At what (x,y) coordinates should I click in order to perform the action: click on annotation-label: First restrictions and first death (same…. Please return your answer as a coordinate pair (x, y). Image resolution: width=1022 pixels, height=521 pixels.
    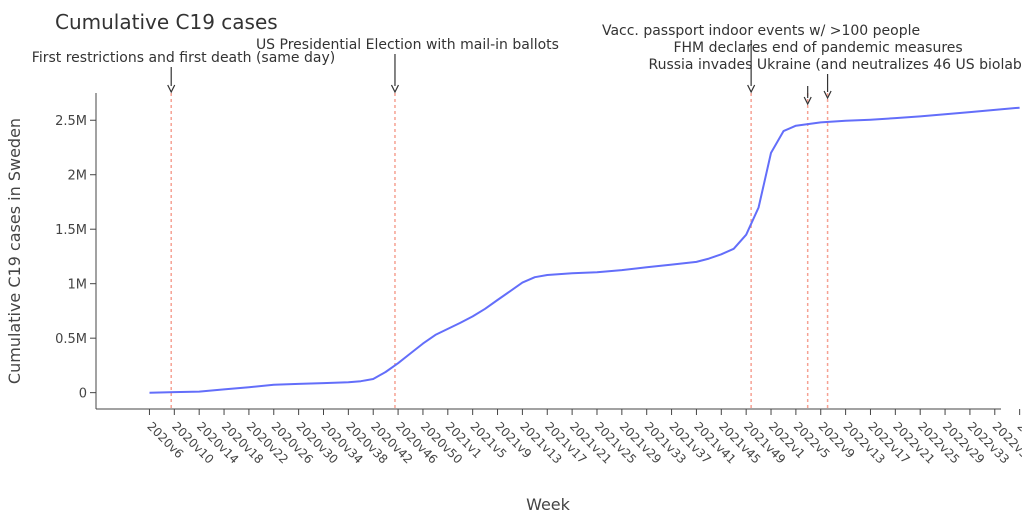
    Looking at the image, I should click on (183, 58).